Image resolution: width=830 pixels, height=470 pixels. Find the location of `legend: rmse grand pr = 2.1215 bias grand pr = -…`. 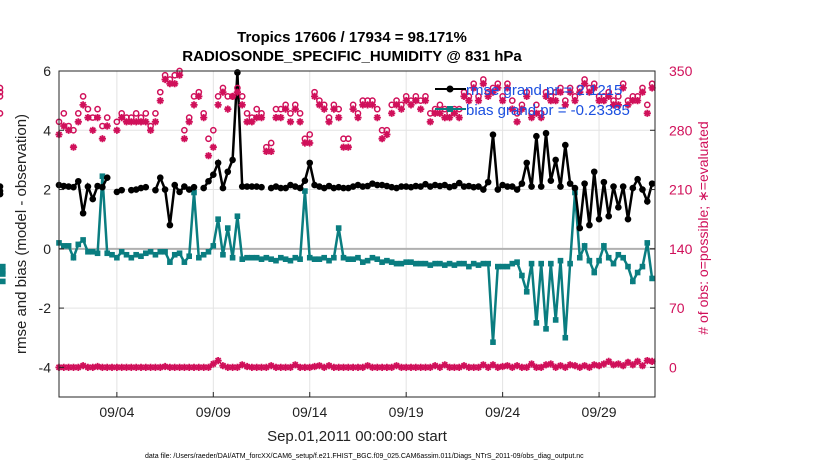

legend: rmse grand pr = 2.1215 bias grand pr = -… is located at coordinates (532, 100).